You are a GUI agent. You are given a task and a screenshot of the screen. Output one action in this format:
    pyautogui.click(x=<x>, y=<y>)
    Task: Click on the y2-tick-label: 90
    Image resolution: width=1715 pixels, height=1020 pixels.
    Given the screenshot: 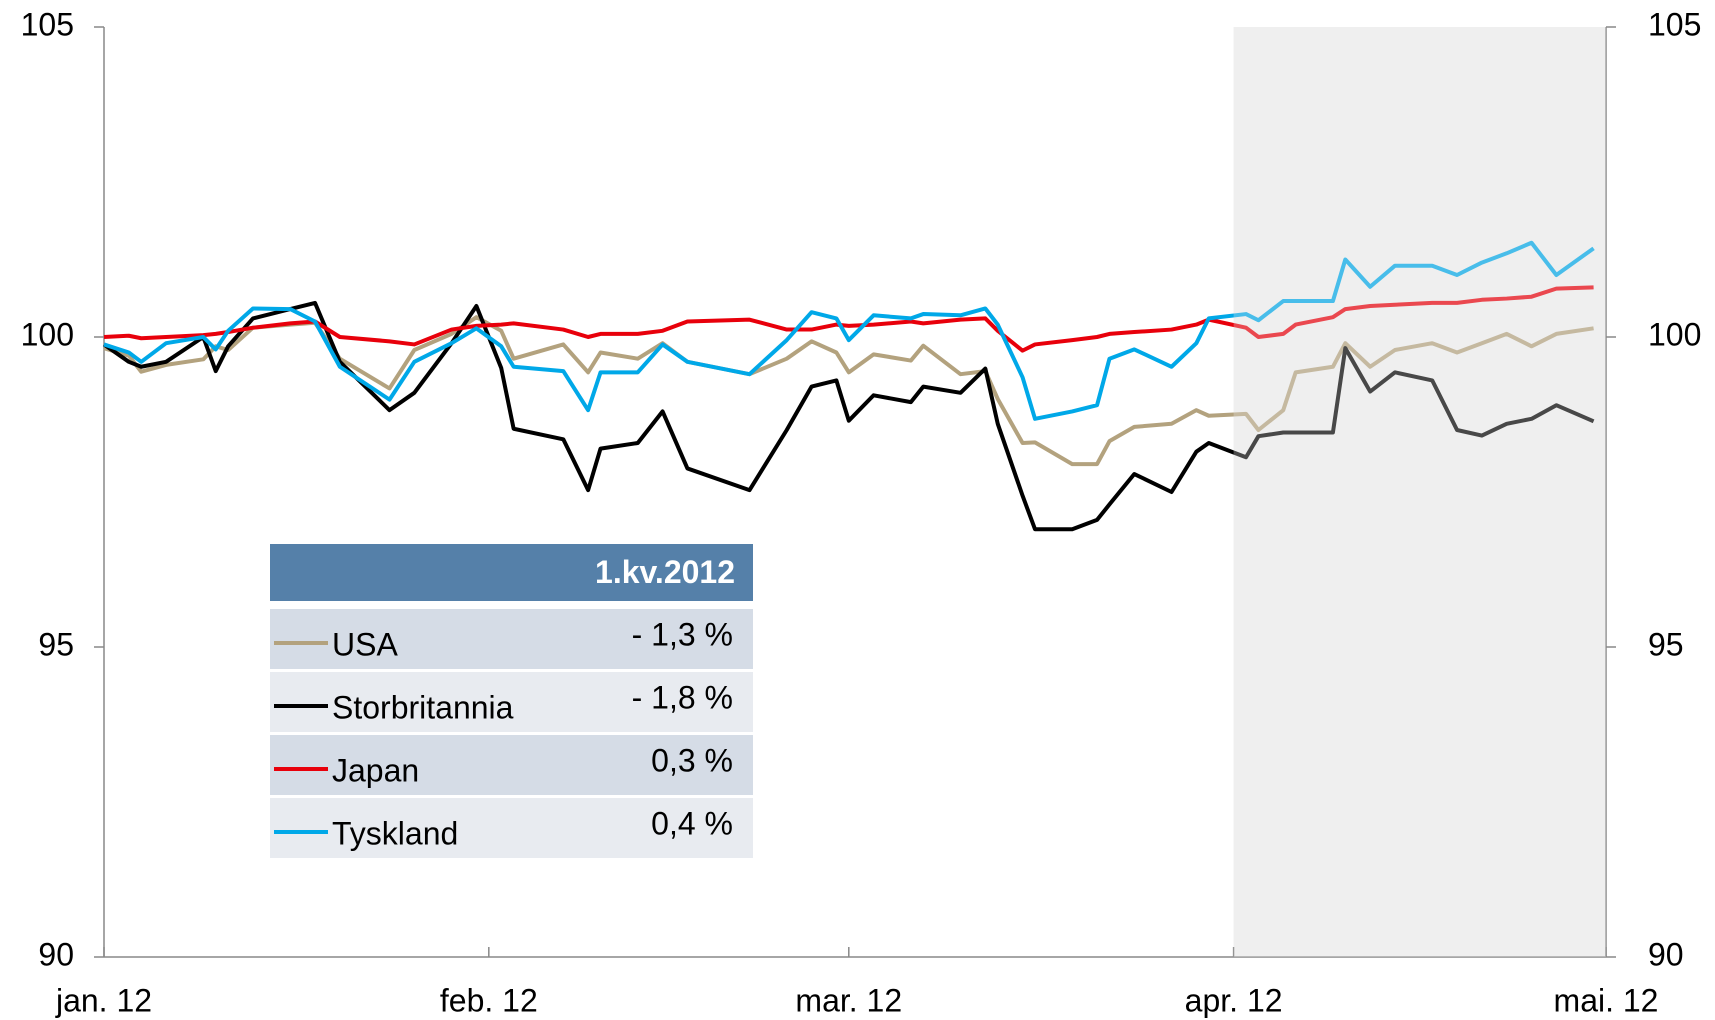 What is the action you would take?
    pyautogui.click(x=1666, y=954)
    